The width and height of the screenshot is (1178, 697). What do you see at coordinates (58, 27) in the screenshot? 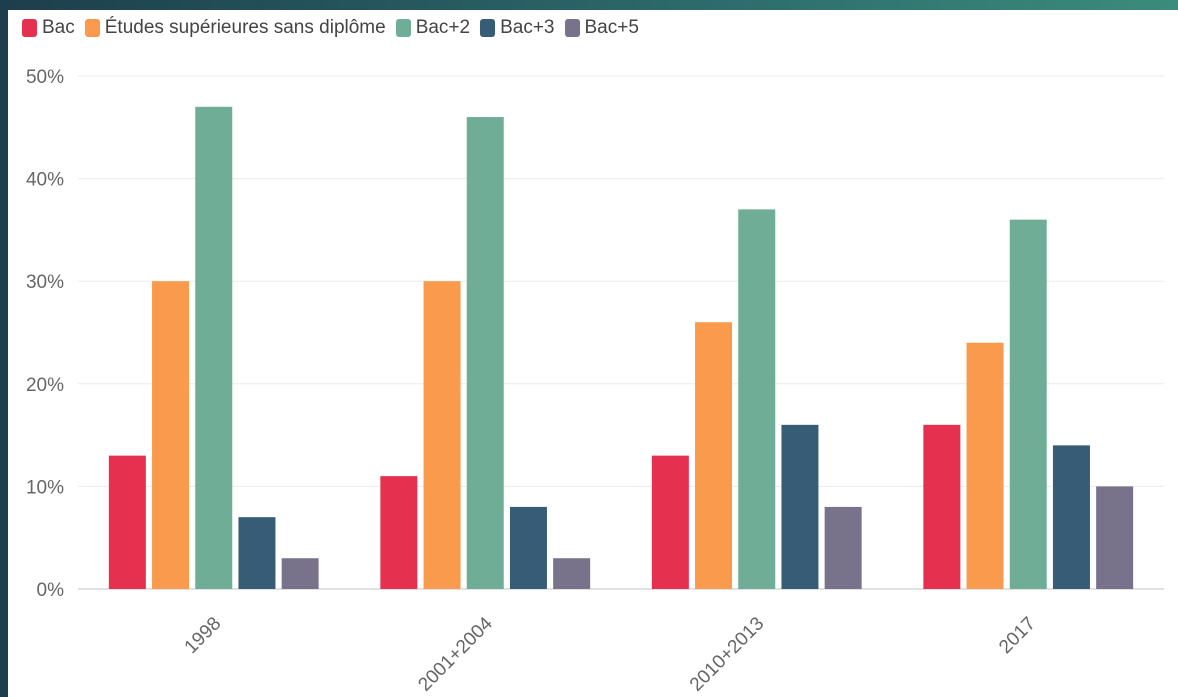
I see `legend-label-bac: Bac` at bounding box center [58, 27].